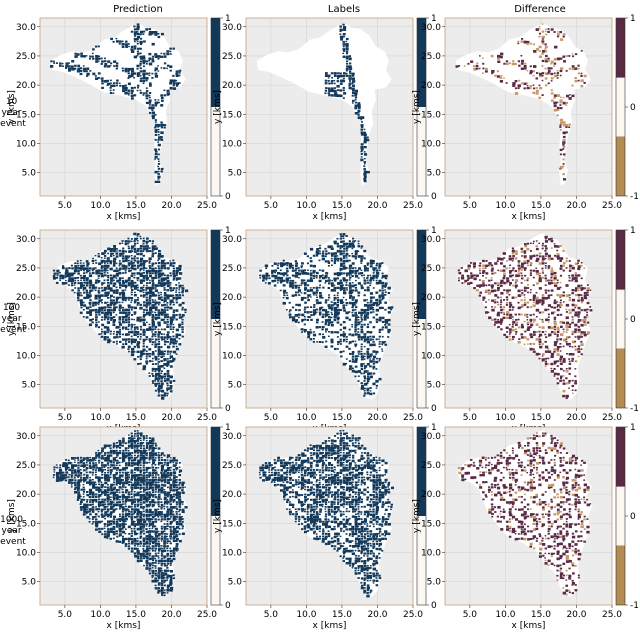 This screenshot has width=640, height=640. I want to click on x-tick-label: 25.0, so click(413, 206).